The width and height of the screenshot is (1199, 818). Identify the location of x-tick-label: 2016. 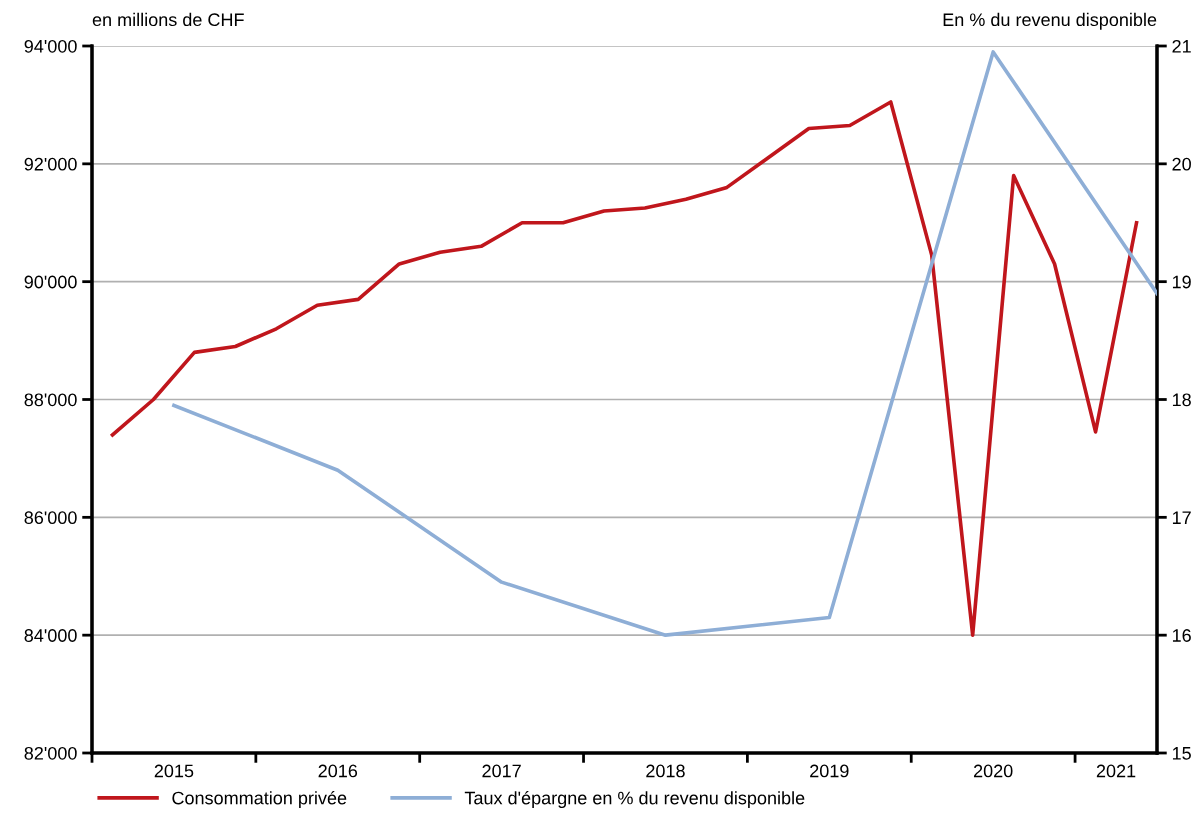
(338, 771).